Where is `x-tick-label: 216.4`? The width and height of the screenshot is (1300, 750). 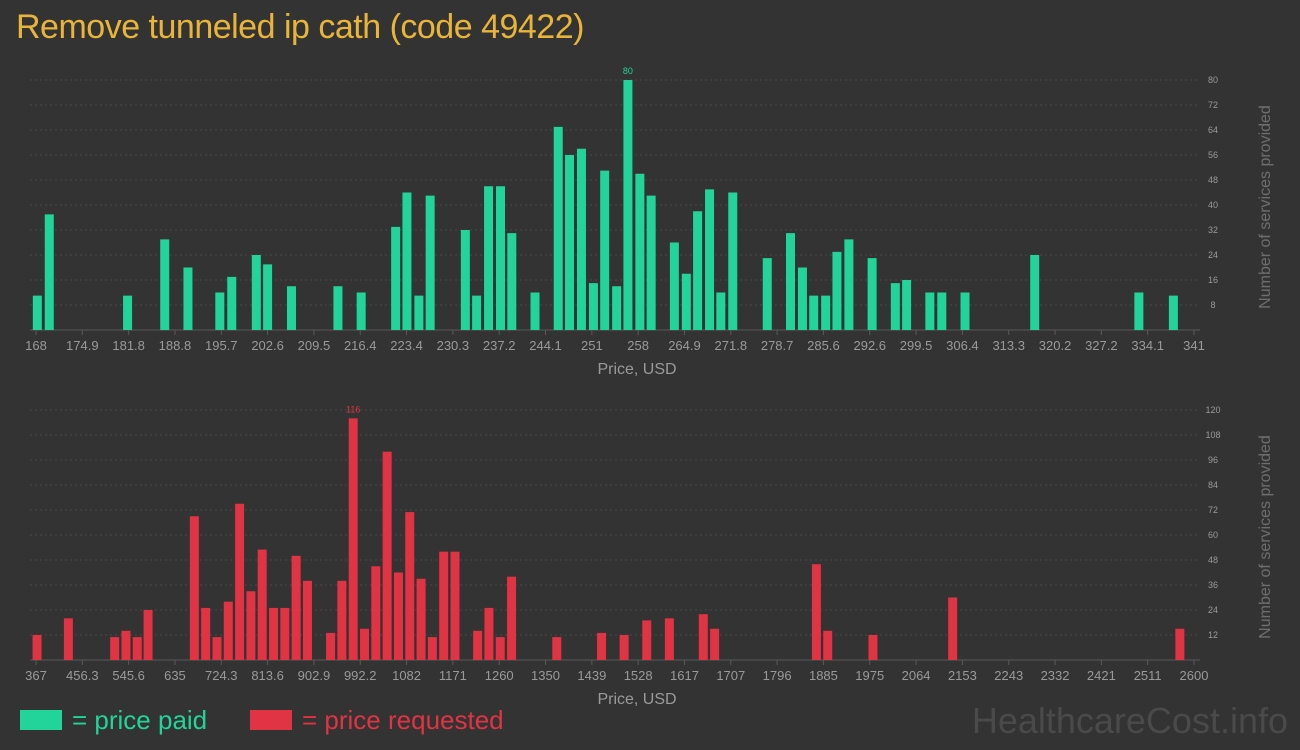 x-tick-label: 216.4 is located at coordinates (360, 345).